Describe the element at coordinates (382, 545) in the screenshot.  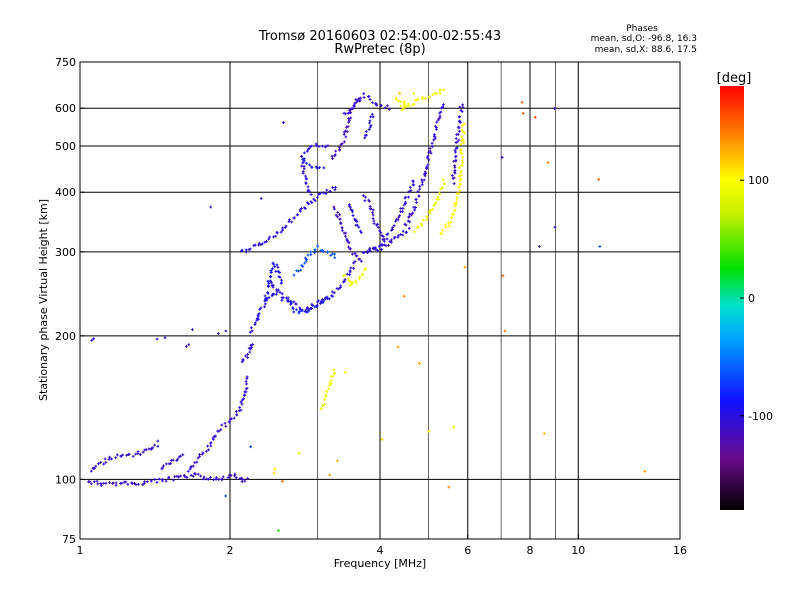
I see `x-ticks-layer: 1 2 4 6 8 10 16` at that location.